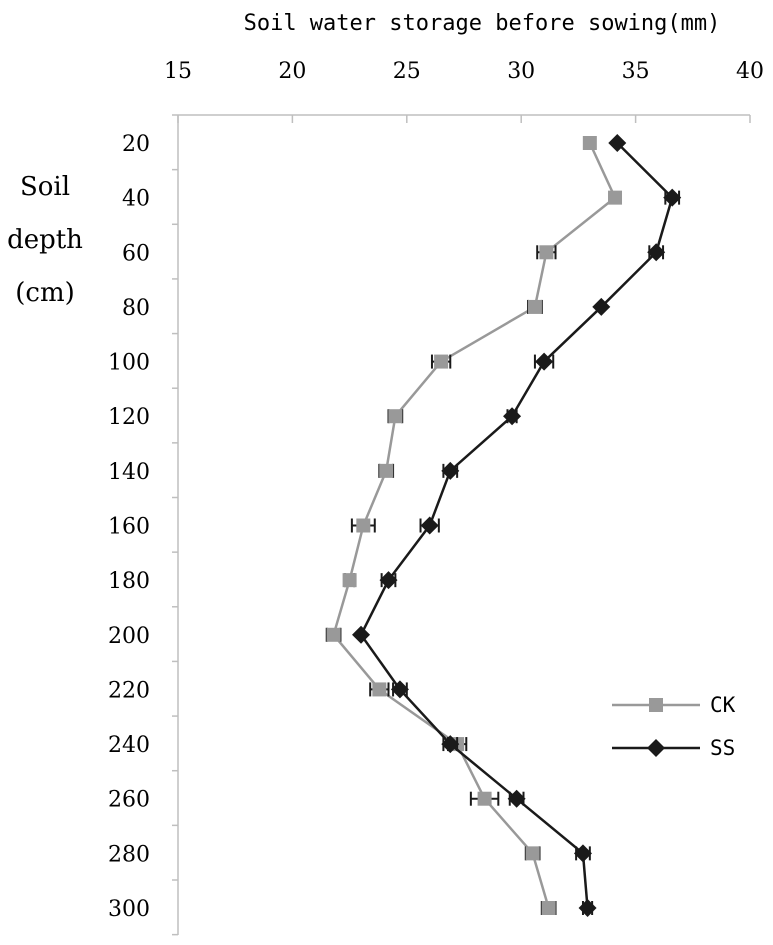 This screenshot has height=945, width=773. Describe the element at coordinates (129, 854) in the screenshot. I see `y-tick-label: 280` at that location.